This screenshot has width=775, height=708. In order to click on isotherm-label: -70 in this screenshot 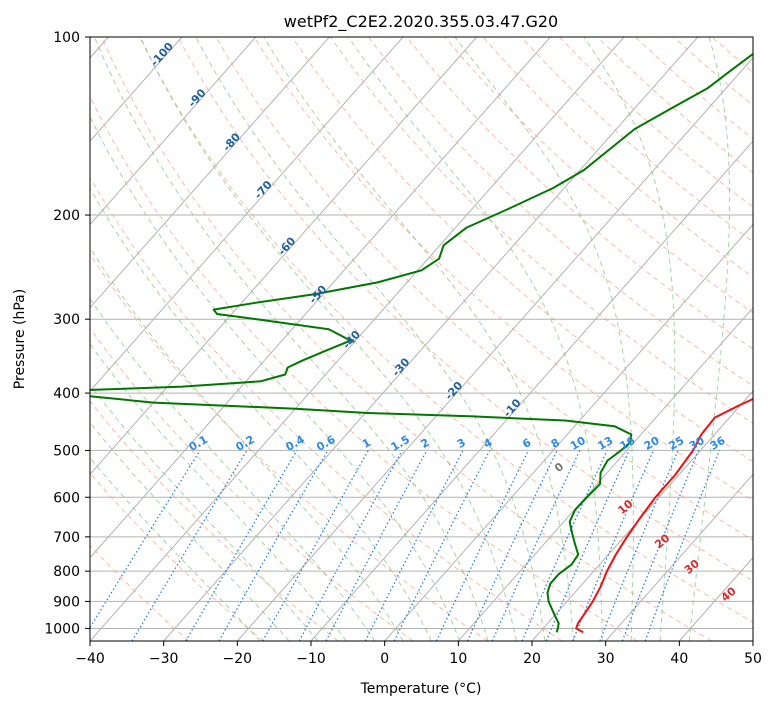, I will do `click(263, 190)`.